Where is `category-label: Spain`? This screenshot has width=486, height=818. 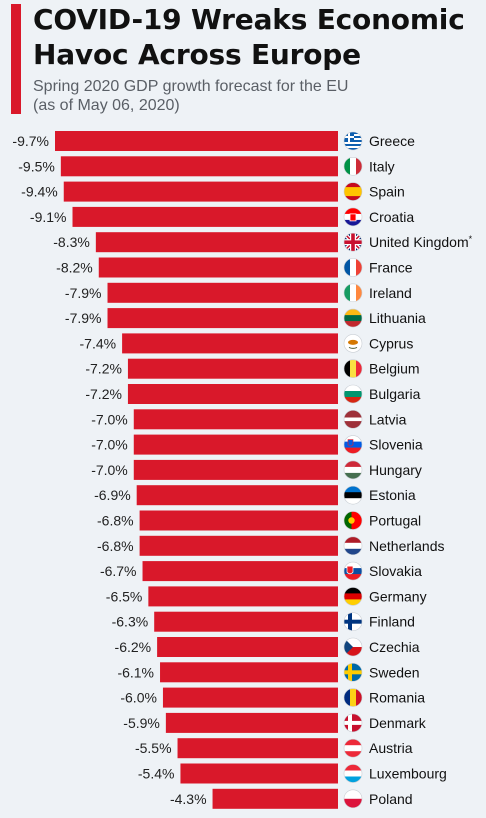
category-label: Spain is located at coordinates (387, 192).